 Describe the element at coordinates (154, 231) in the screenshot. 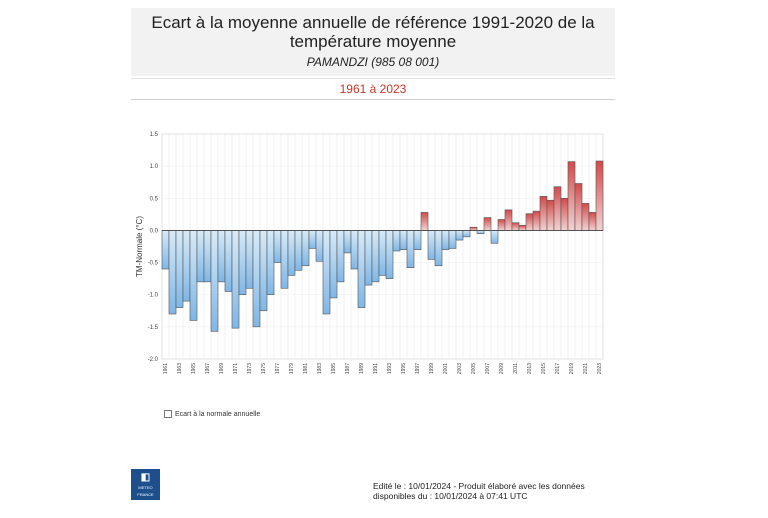

I see `y-tick-label: 0.0` at that location.